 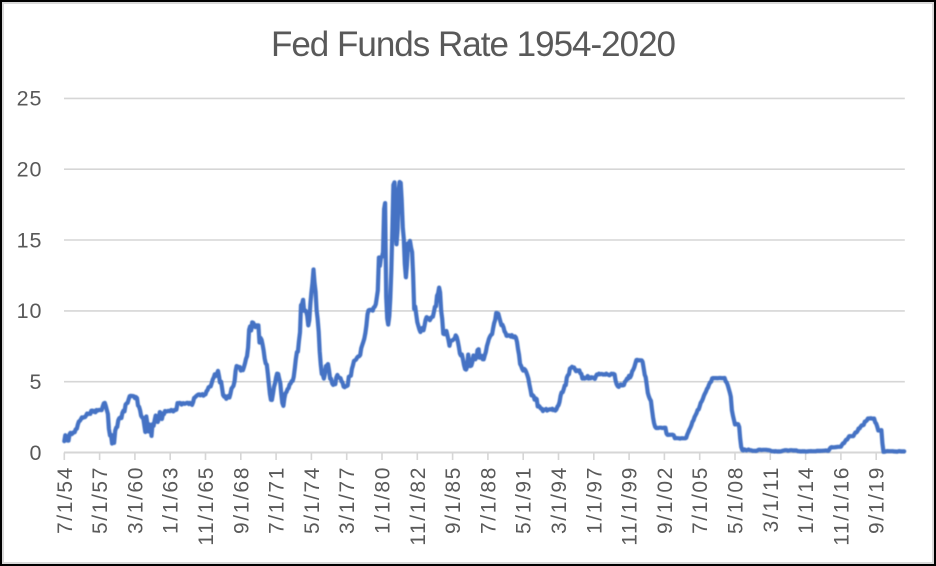 What do you see at coordinates (736, 500) in the screenshot?
I see `svg-text: 5/1/08` at bounding box center [736, 500].